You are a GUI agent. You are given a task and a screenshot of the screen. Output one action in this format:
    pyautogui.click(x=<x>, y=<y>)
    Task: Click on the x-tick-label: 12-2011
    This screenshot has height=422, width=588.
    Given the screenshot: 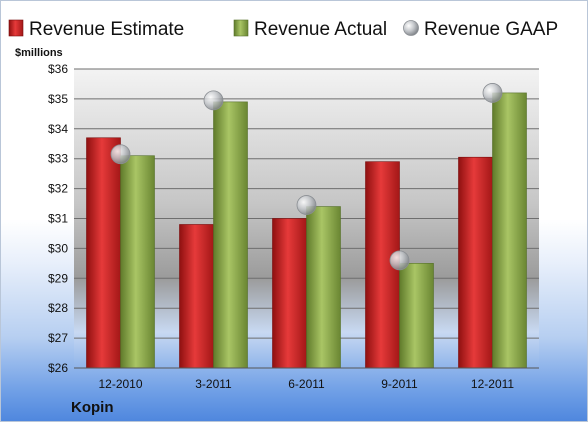 What is the action you would take?
    pyautogui.click(x=492, y=384)
    